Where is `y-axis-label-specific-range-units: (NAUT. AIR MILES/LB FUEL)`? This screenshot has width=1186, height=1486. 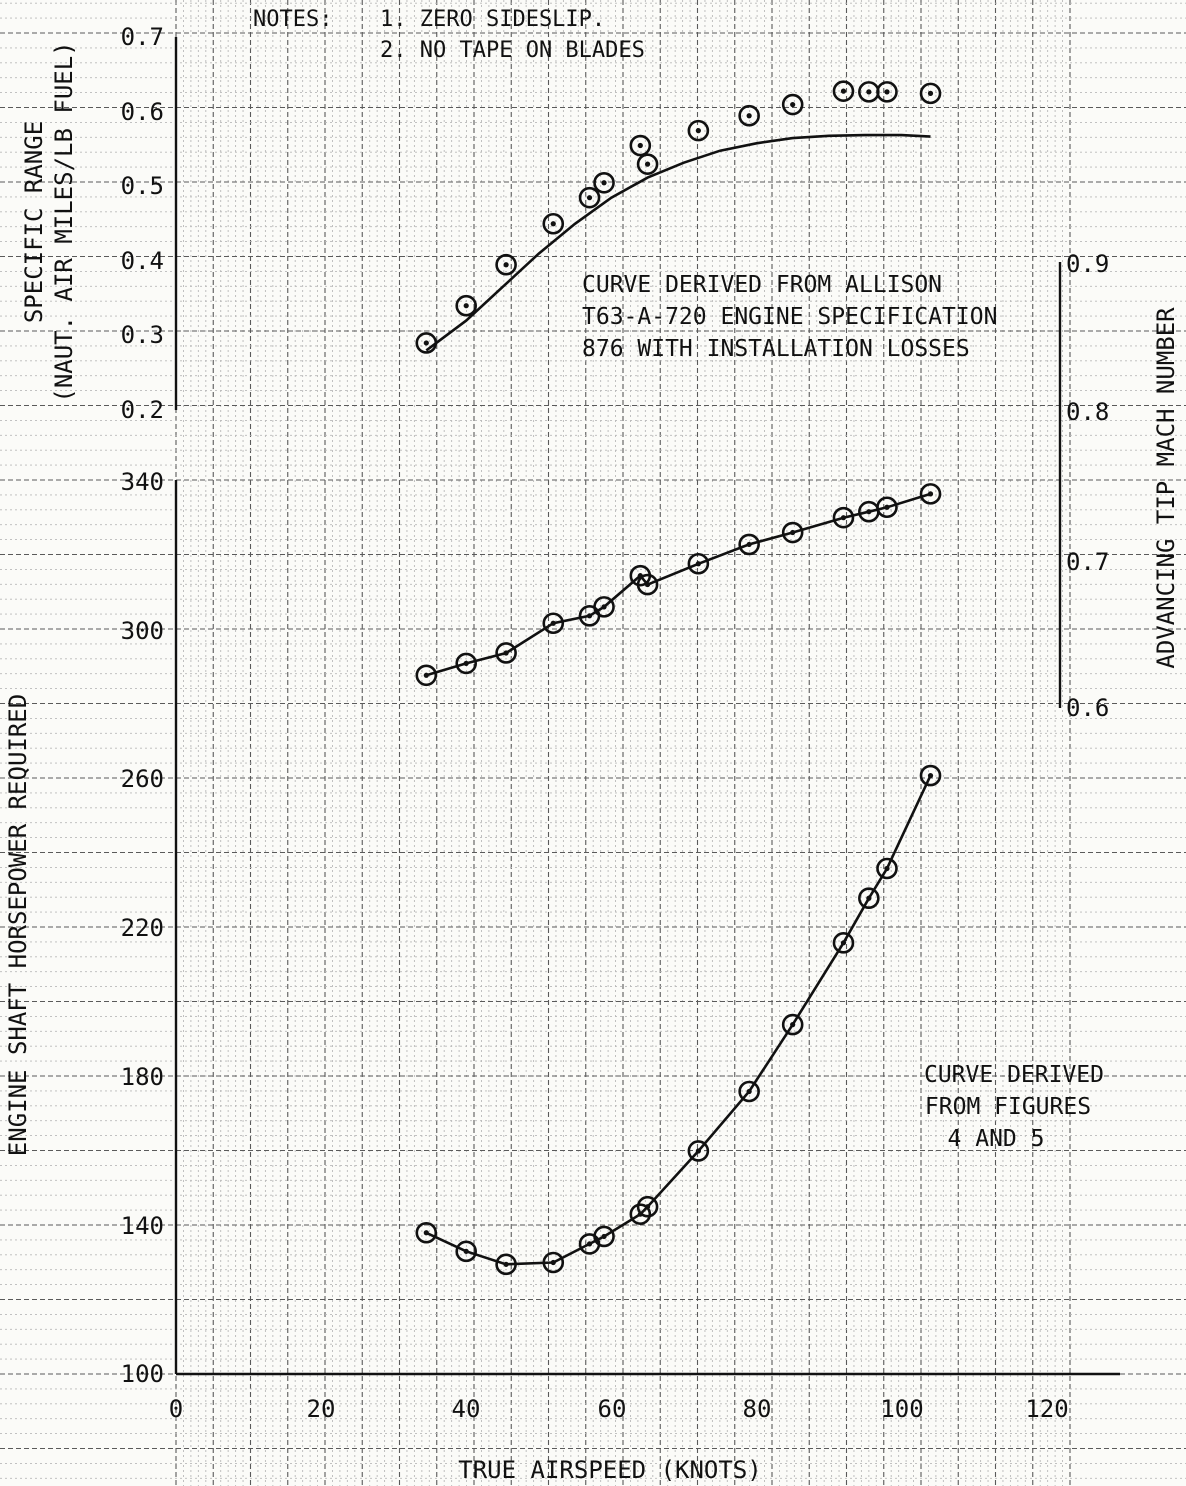
y-axis-label-specific-range-units: (NAUT. AIR MILES/LB FUEL) is located at coordinates (64, 221).